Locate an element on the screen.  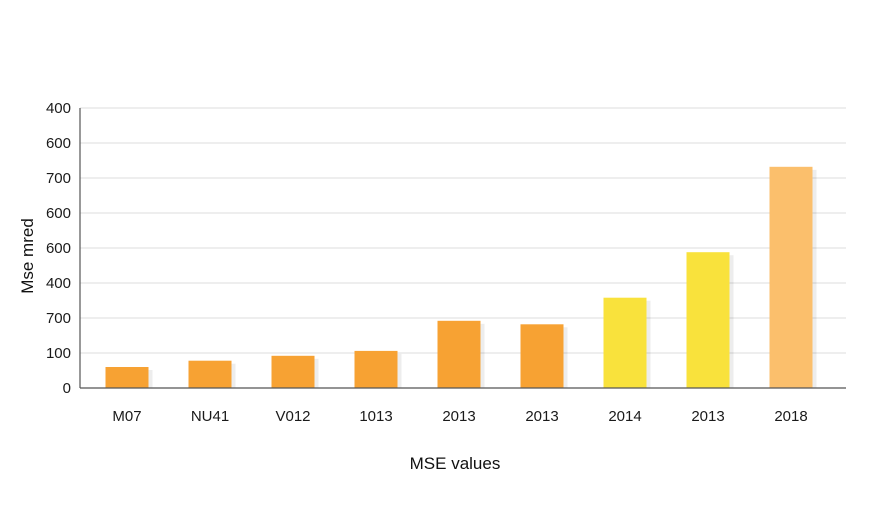
x-tick-label: NU41 is located at coordinates (210, 416).